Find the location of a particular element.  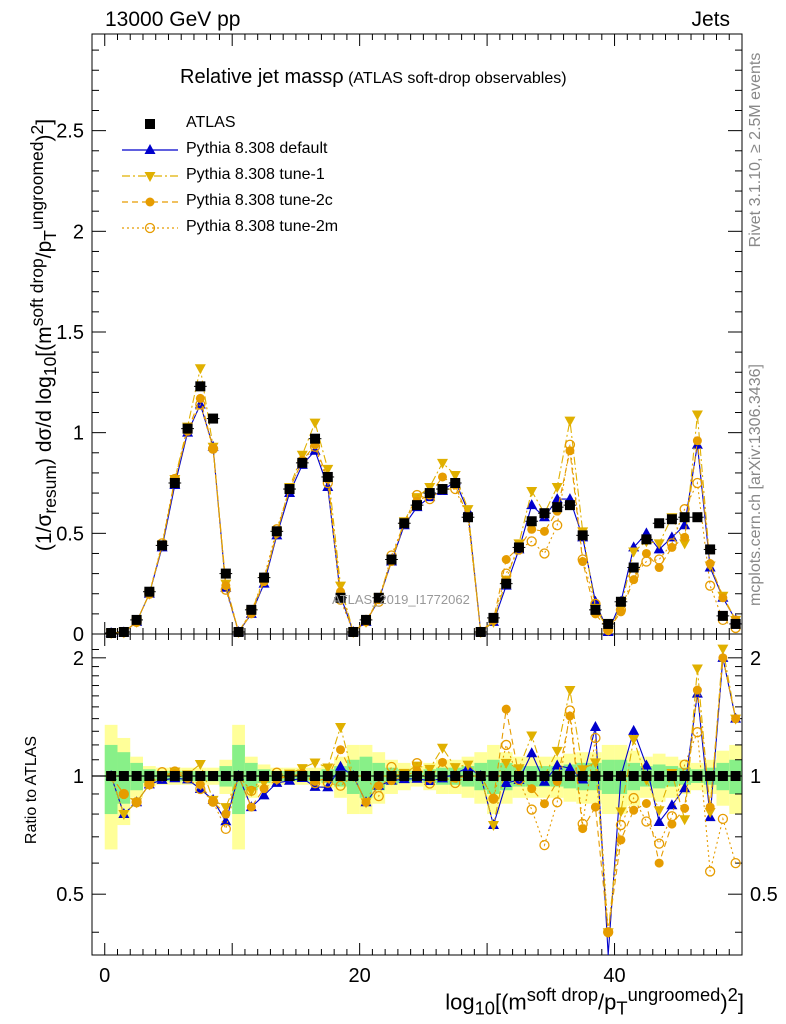

ratio-y-tick-label: 1 is located at coordinates (78, 777).